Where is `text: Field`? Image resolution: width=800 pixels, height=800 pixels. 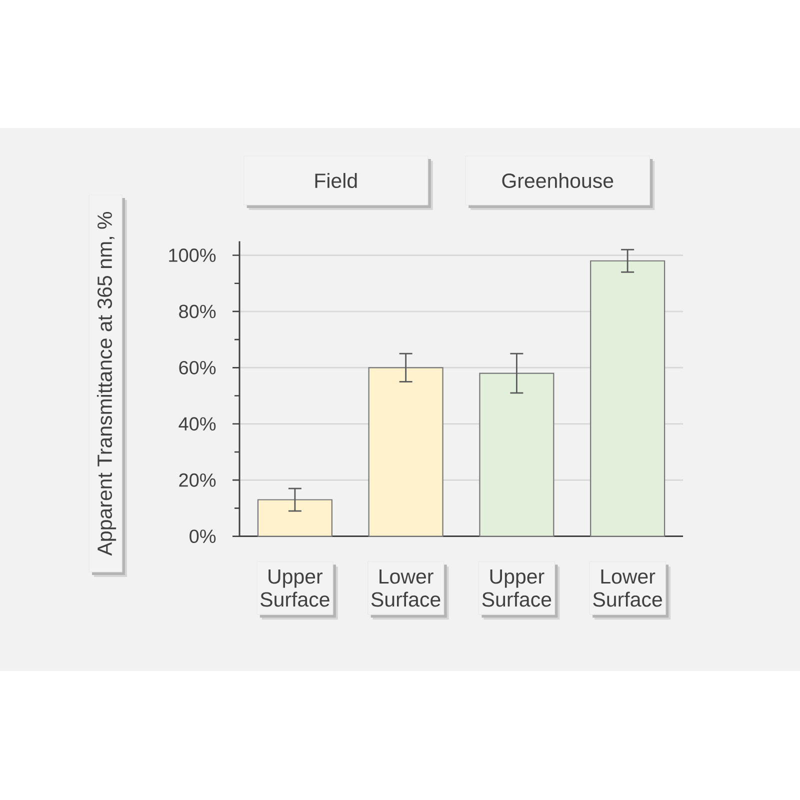
text: Field is located at coordinates (336, 180).